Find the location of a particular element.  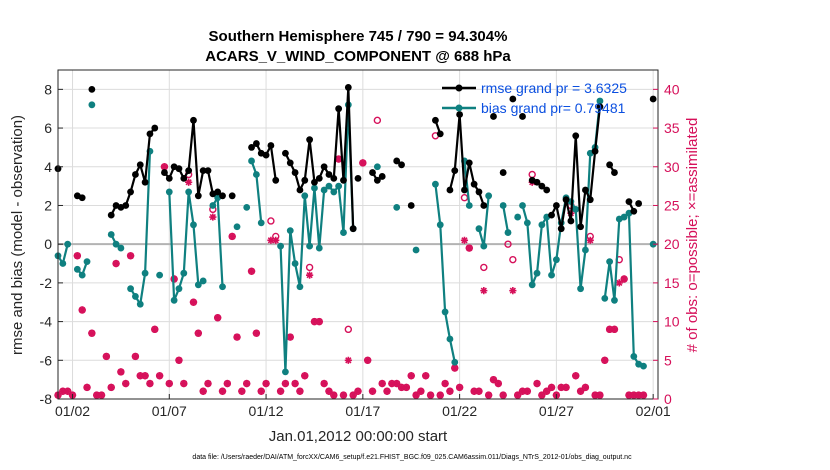

y-right-tick-label-1: 35 is located at coordinates (672, 128).